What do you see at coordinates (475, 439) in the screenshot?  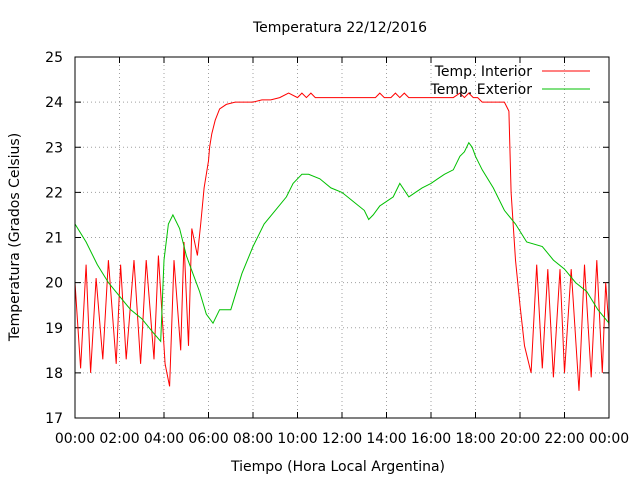 I see `x-tick-label: 18:00` at bounding box center [475, 439].